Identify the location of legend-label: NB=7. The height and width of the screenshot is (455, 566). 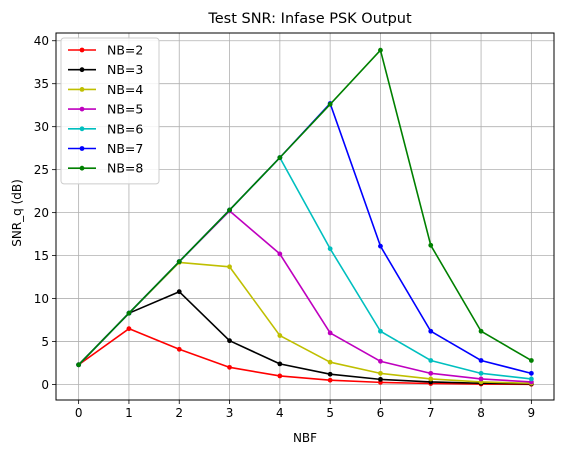
(125, 148).